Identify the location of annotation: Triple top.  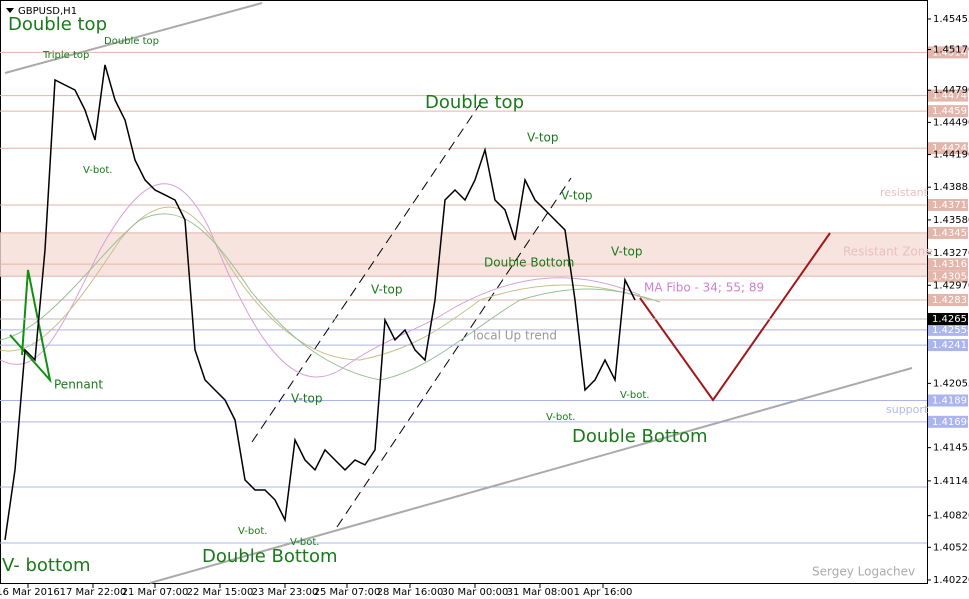
(65, 55).